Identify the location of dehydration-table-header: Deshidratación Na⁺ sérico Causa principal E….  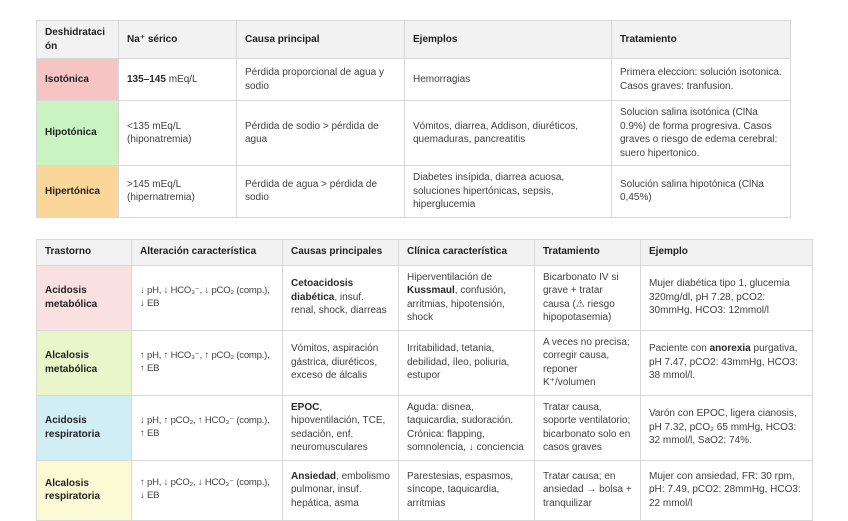
(413, 39).